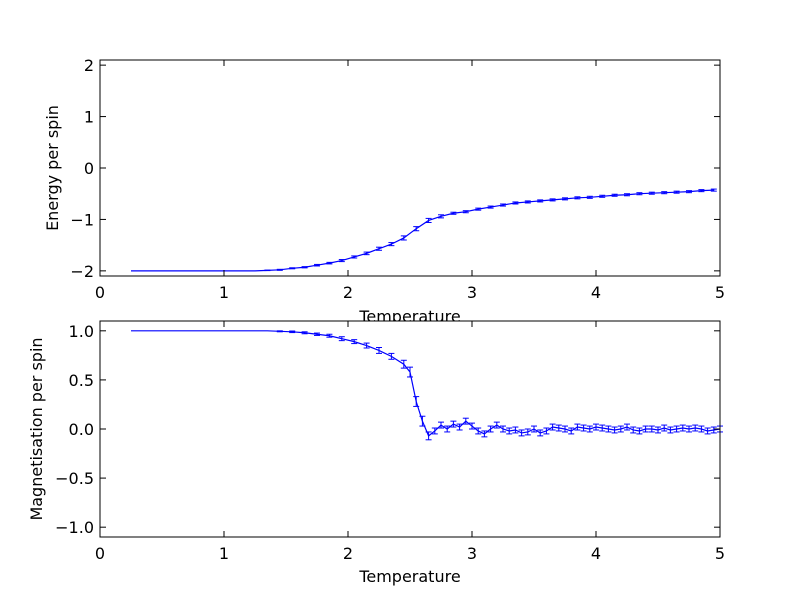 The height and width of the screenshot is (597, 800). What do you see at coordinates (89, 117) in the screenshot?
I see `energy-y-tick-label: 1` at bounding box center [89, 117].